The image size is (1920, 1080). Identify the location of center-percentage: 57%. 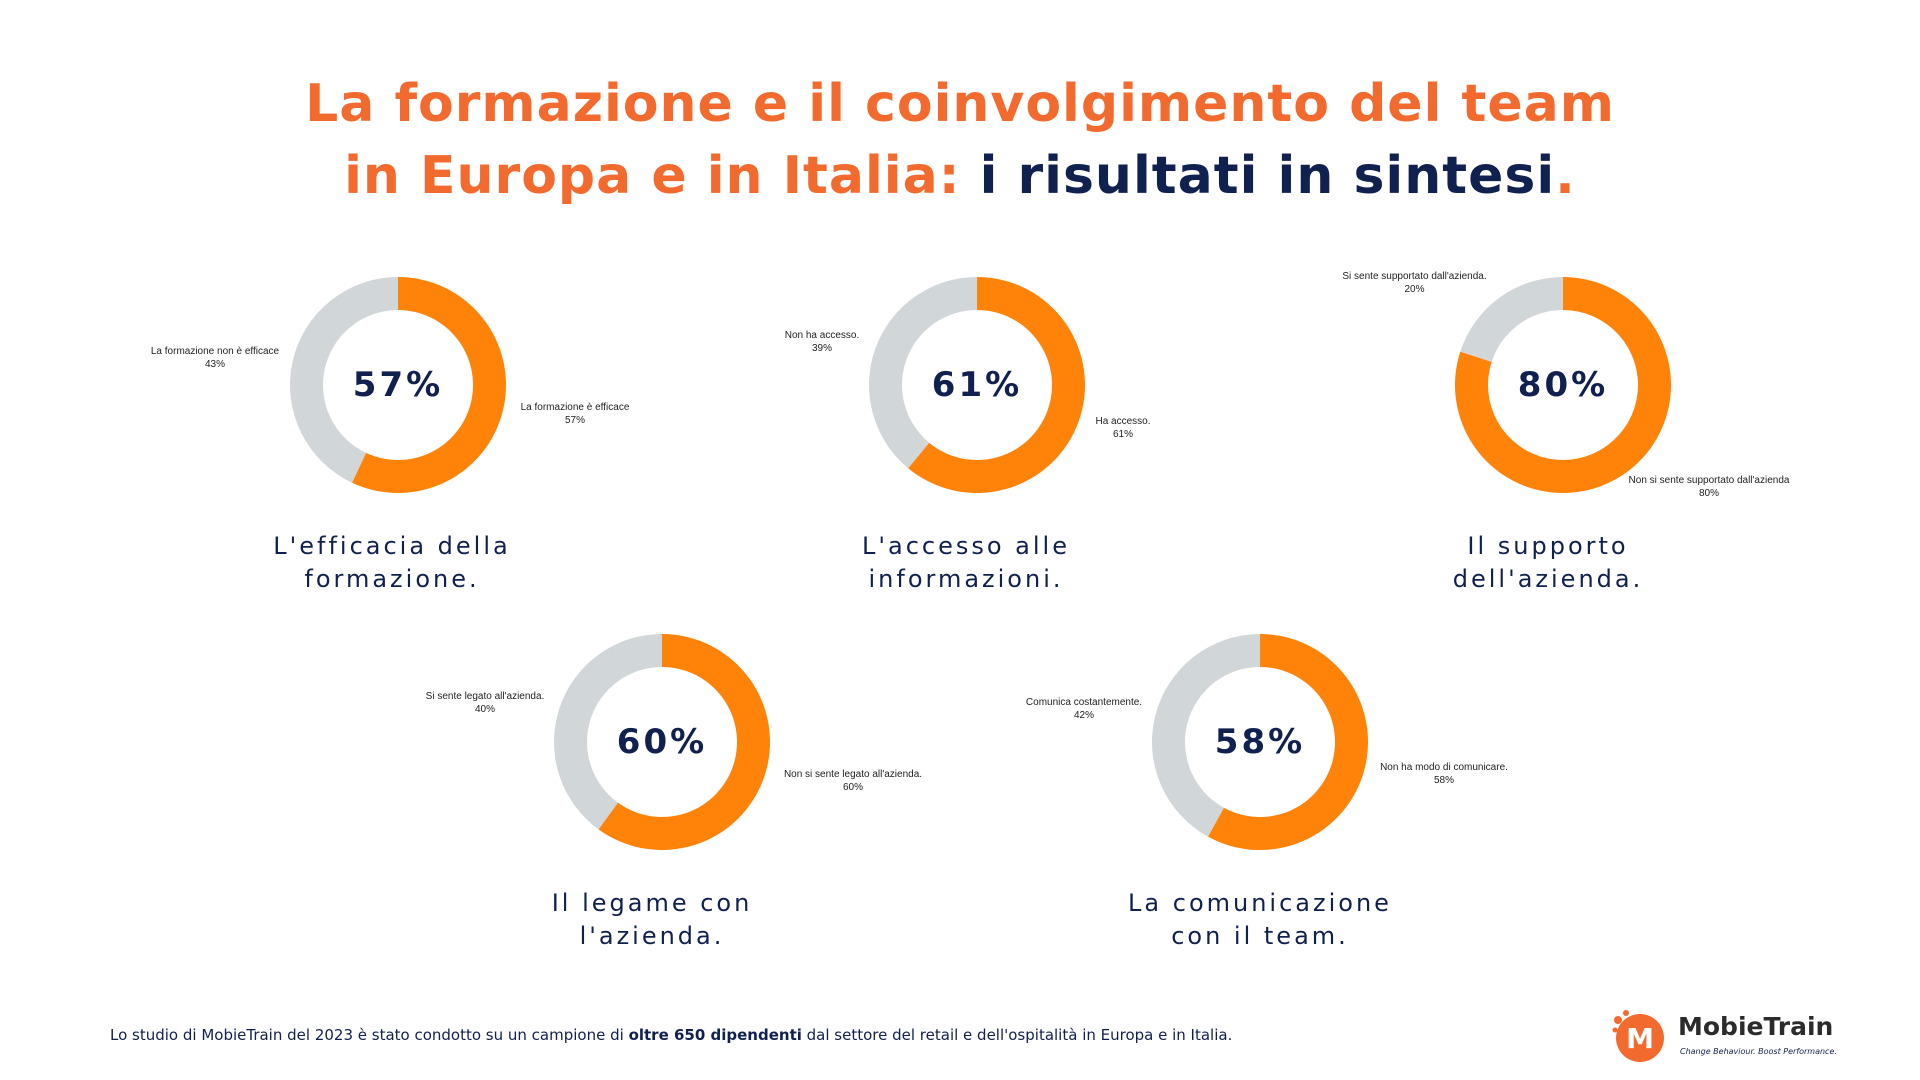
(398, 385).